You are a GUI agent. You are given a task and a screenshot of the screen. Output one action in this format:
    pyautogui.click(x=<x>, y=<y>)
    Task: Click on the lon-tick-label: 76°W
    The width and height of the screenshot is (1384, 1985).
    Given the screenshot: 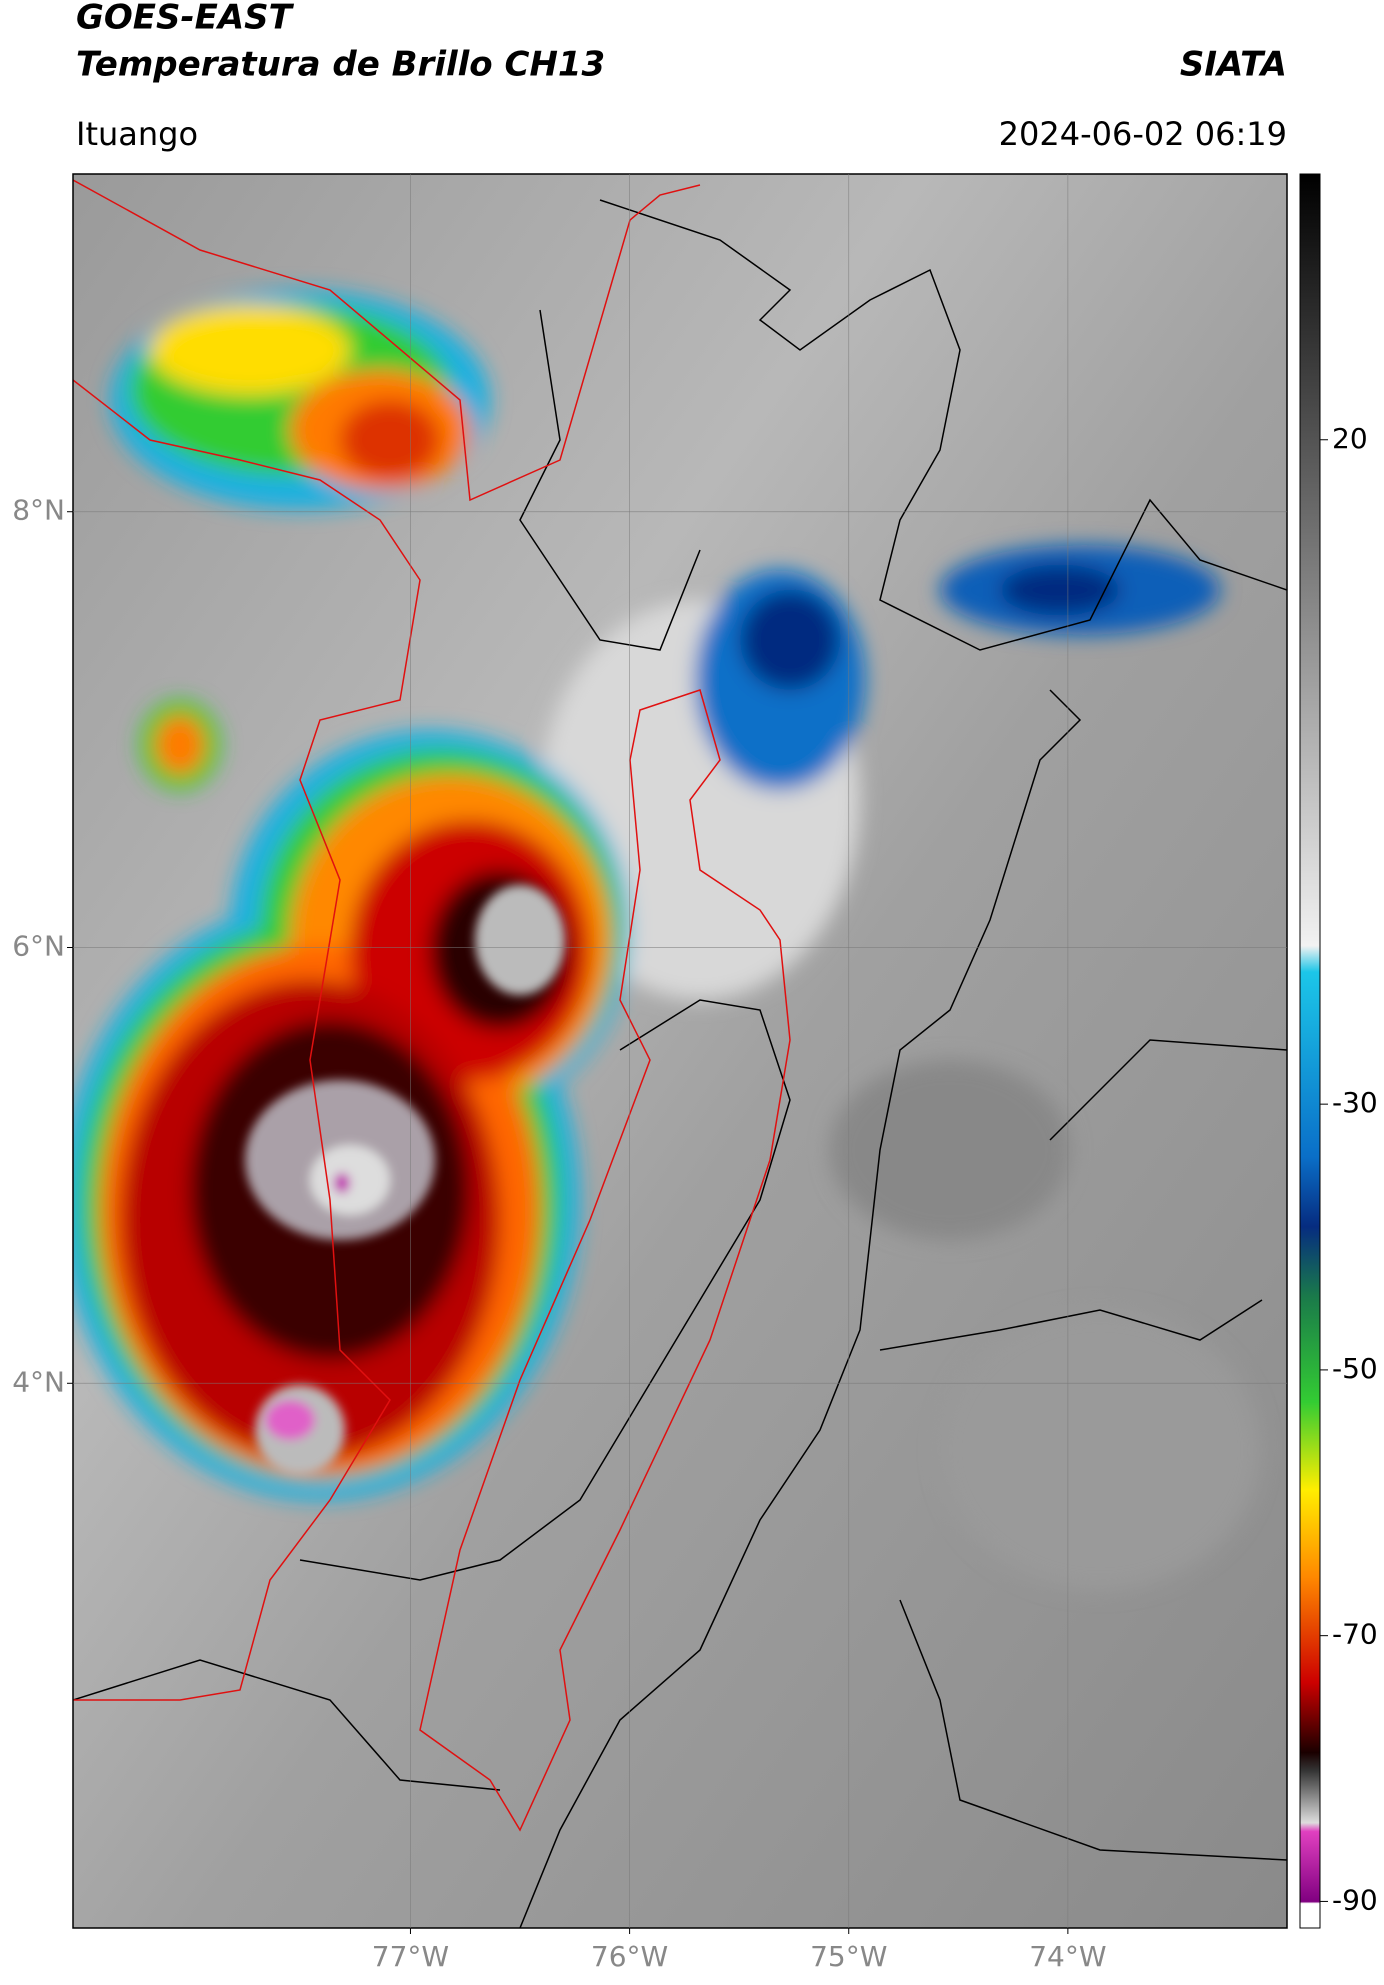 What is the action you would take?
    pyautogui.click(x=629, y=1956)
    